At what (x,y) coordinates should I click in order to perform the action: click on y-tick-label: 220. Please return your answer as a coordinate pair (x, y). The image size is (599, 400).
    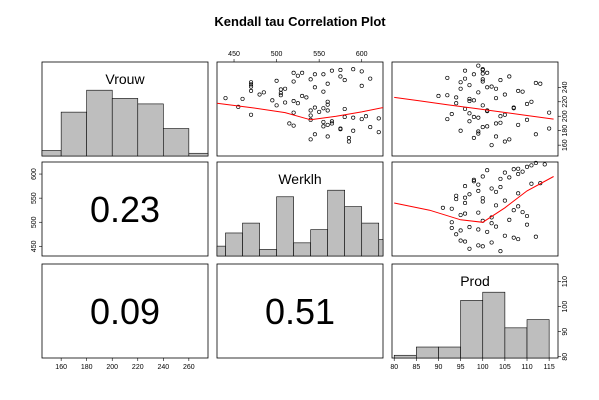
    Looking at the image, I should click on (565, 102).